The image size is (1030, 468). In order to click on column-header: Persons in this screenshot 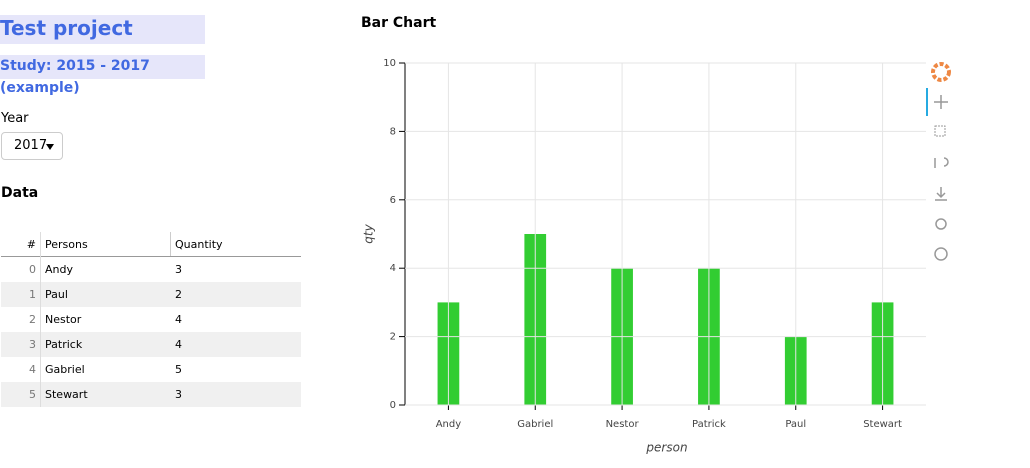, I will do `click(66, 244)`.